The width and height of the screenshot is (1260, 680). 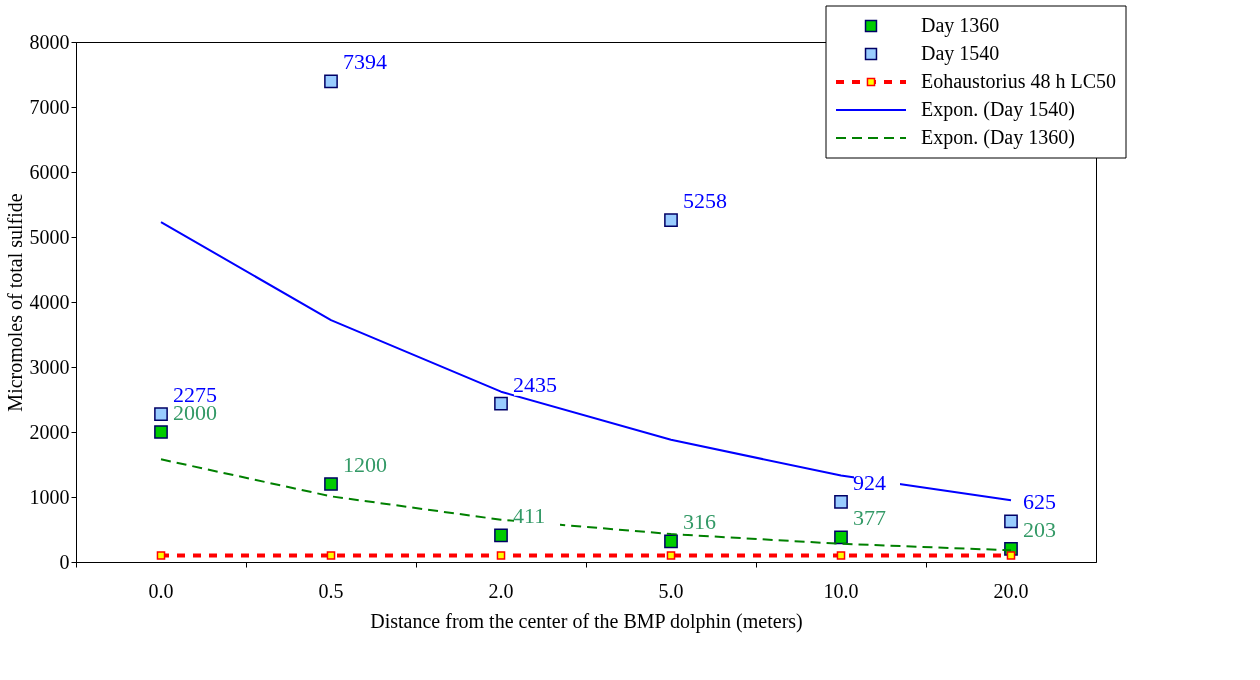 I want to click on y-tick-label: 7000, so click(x=49, y=106).